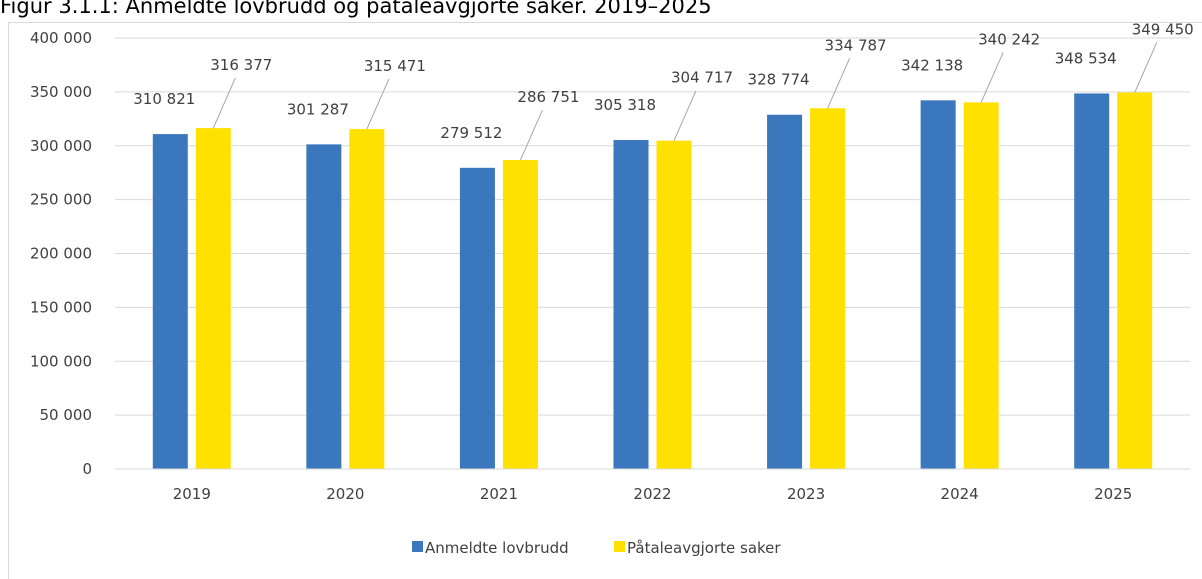 The width and height of the screenshot is (1202, 579). I want to click on data-label: 328 774, so click(779, 80).